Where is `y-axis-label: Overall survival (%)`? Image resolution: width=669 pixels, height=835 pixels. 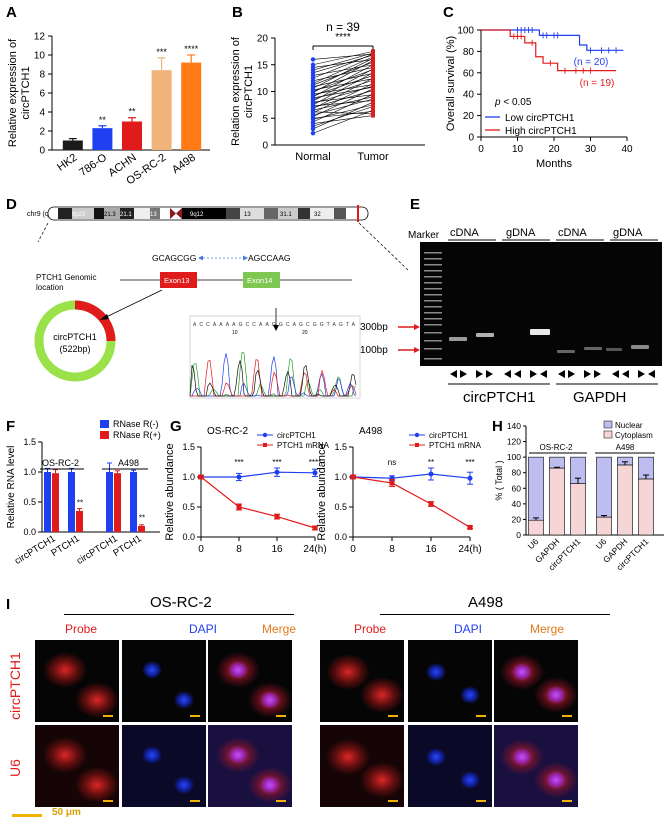
y-axis-label: Overall survival (%) is located at coordinates (451, 83).